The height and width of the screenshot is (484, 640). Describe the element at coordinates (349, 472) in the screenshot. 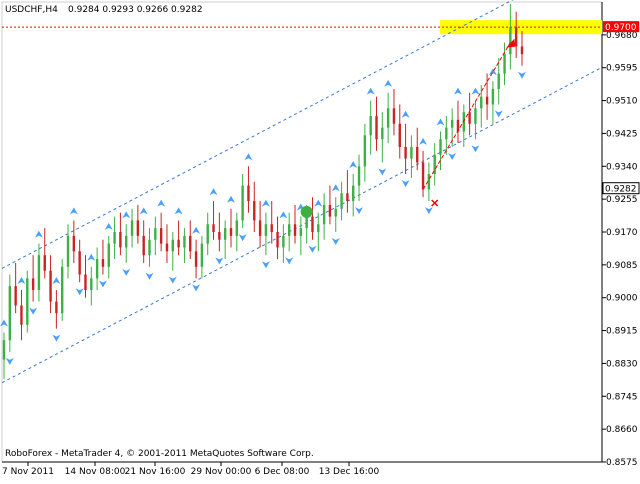

I see `time-tick-label: 13 Dec 16:00` at that location.